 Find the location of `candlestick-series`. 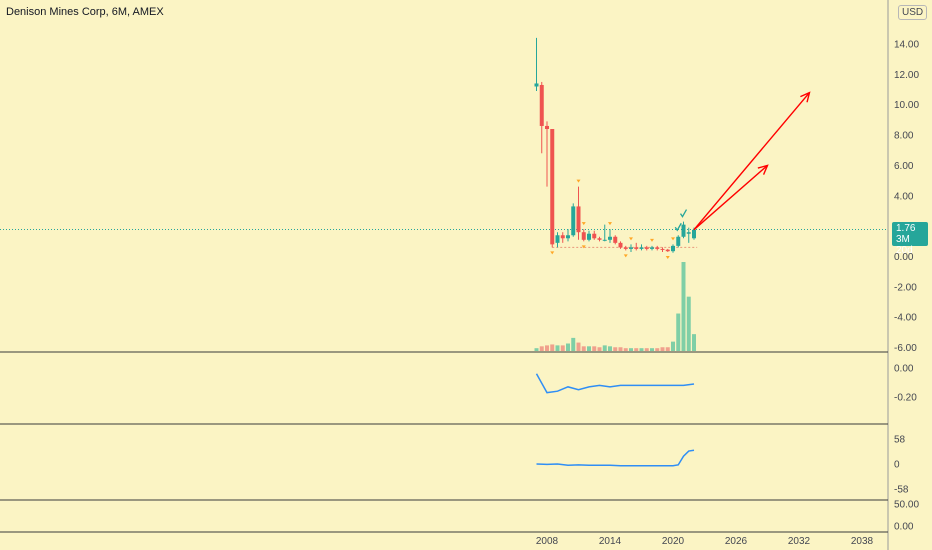

candlestick-series is located at coordinates (615, 145).